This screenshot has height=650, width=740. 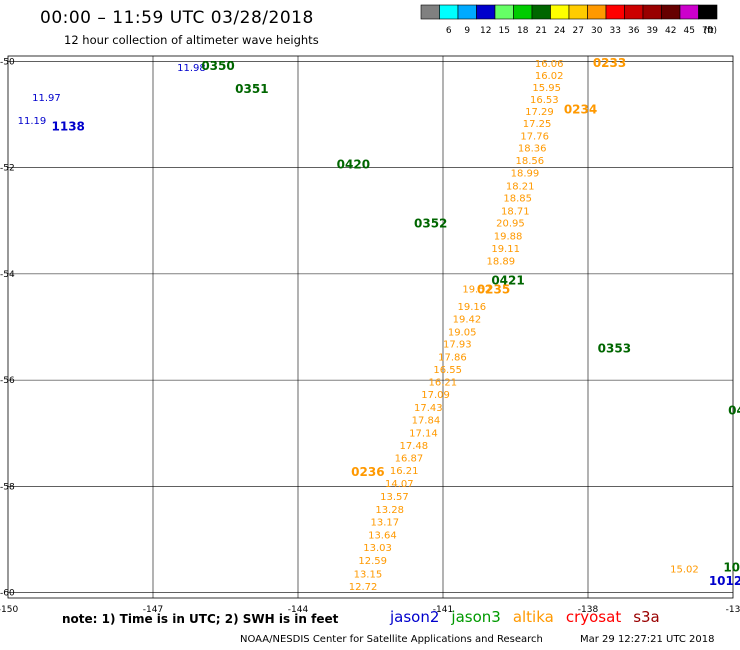 What do you see at coordinates (580, 109) in the screenshot?
I see `pass-time-label: 0234` at bounding box center [580, 109].